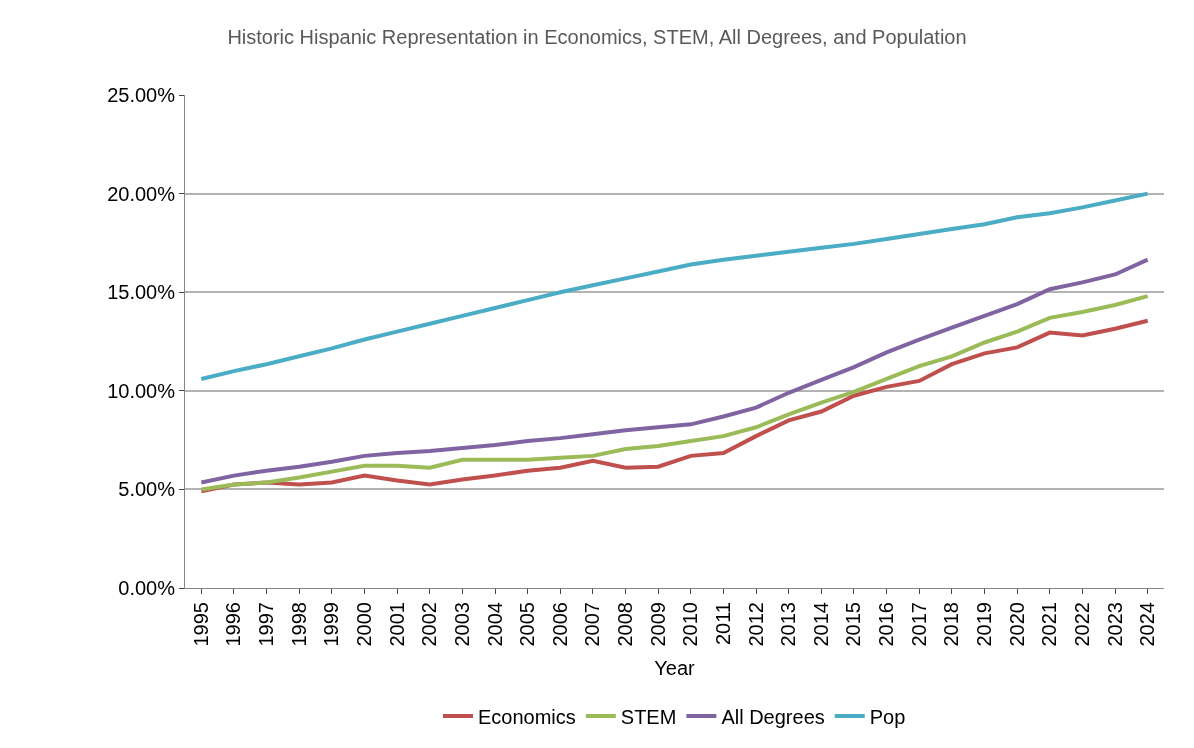 This screenshot has width=1194, height=748. I want to click on x-tick-label: 2014, so click(820, 624).